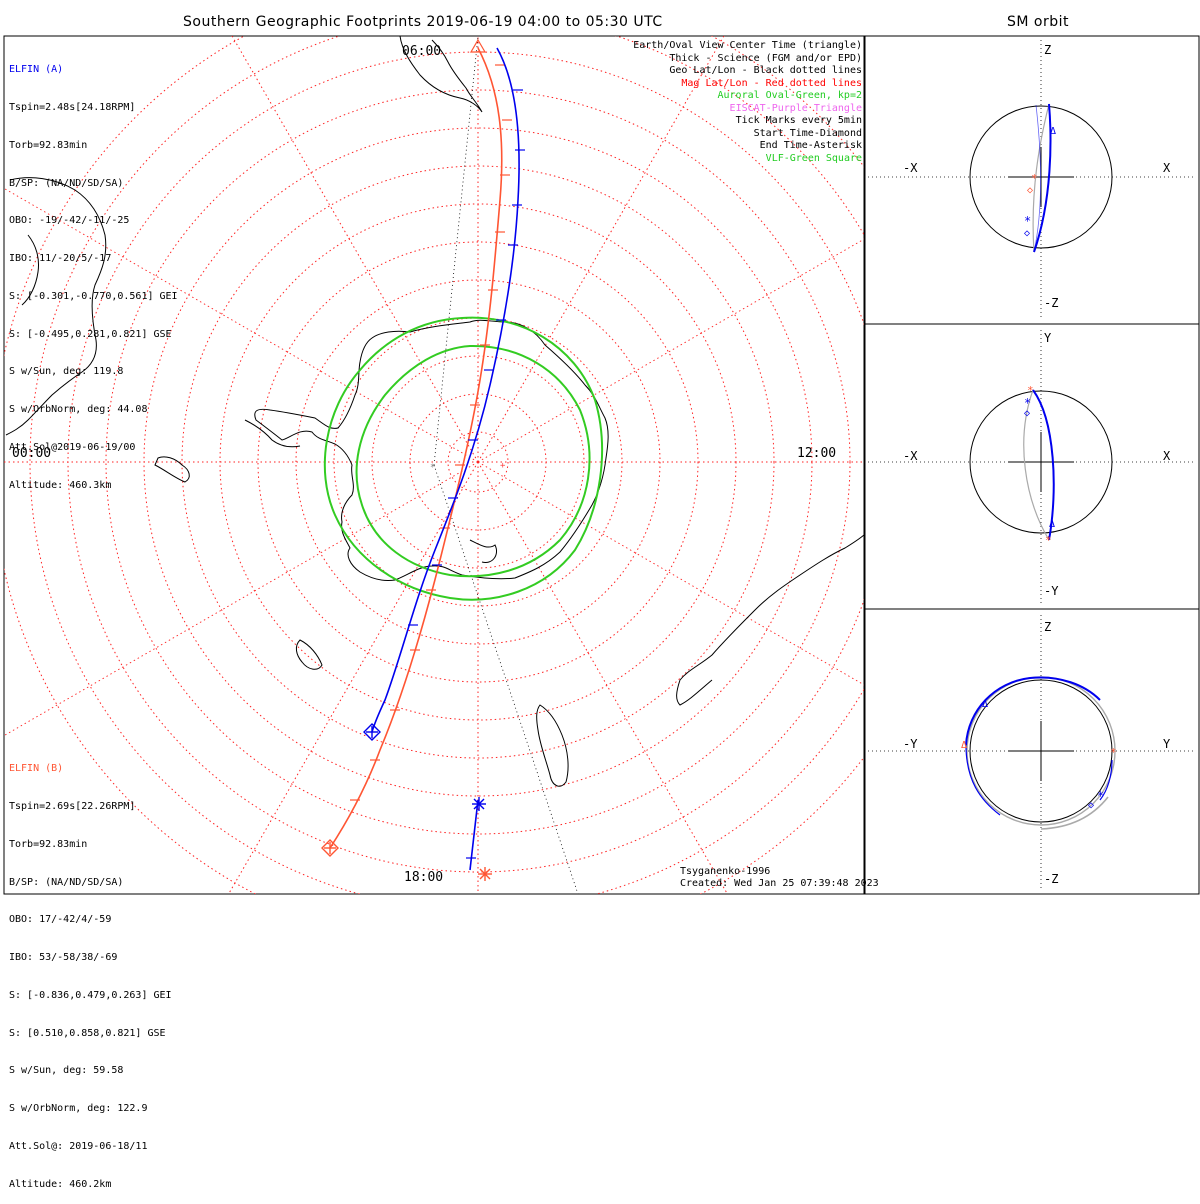  I want to click on sm-panel-yz-frame, so click(1032, 751).